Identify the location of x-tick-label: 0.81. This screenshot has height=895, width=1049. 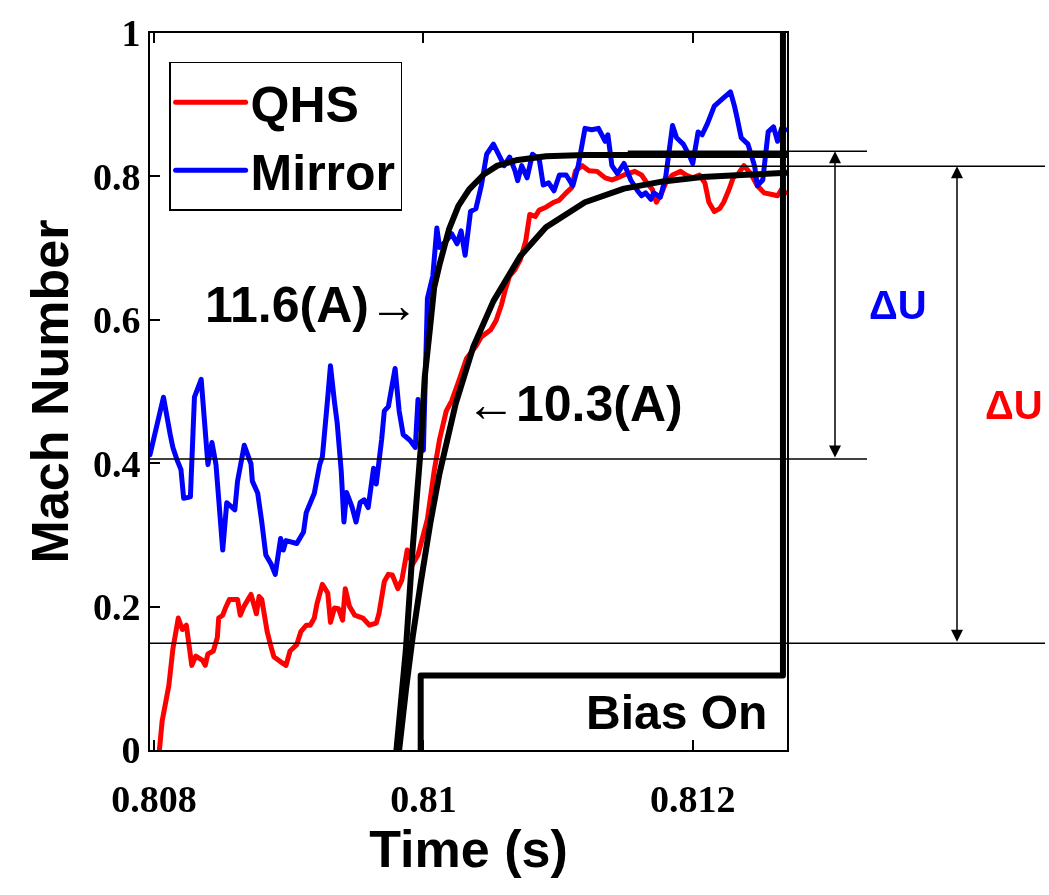
(423, 798).